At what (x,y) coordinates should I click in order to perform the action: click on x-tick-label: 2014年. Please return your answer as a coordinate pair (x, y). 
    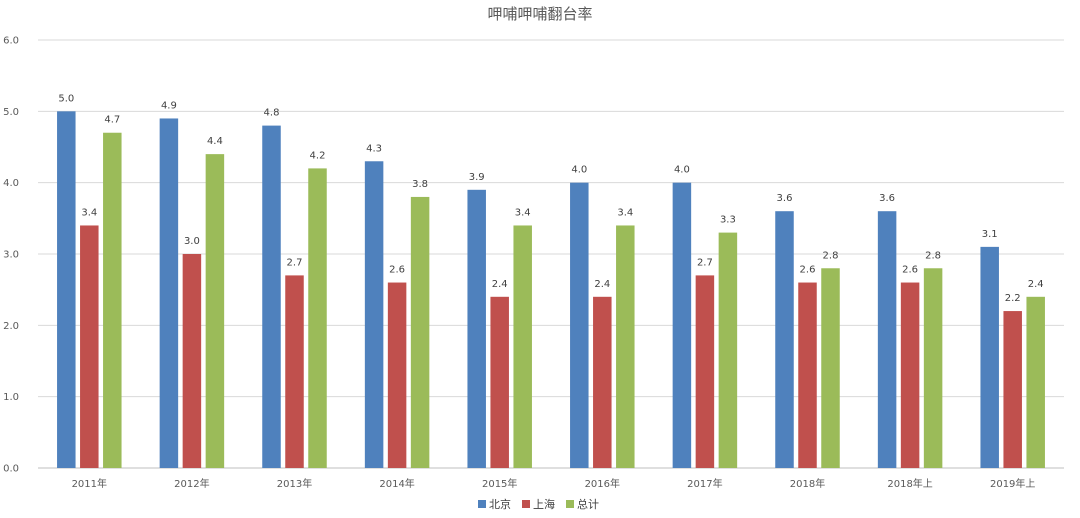
    Looking at the image, I should click on (396, 483).